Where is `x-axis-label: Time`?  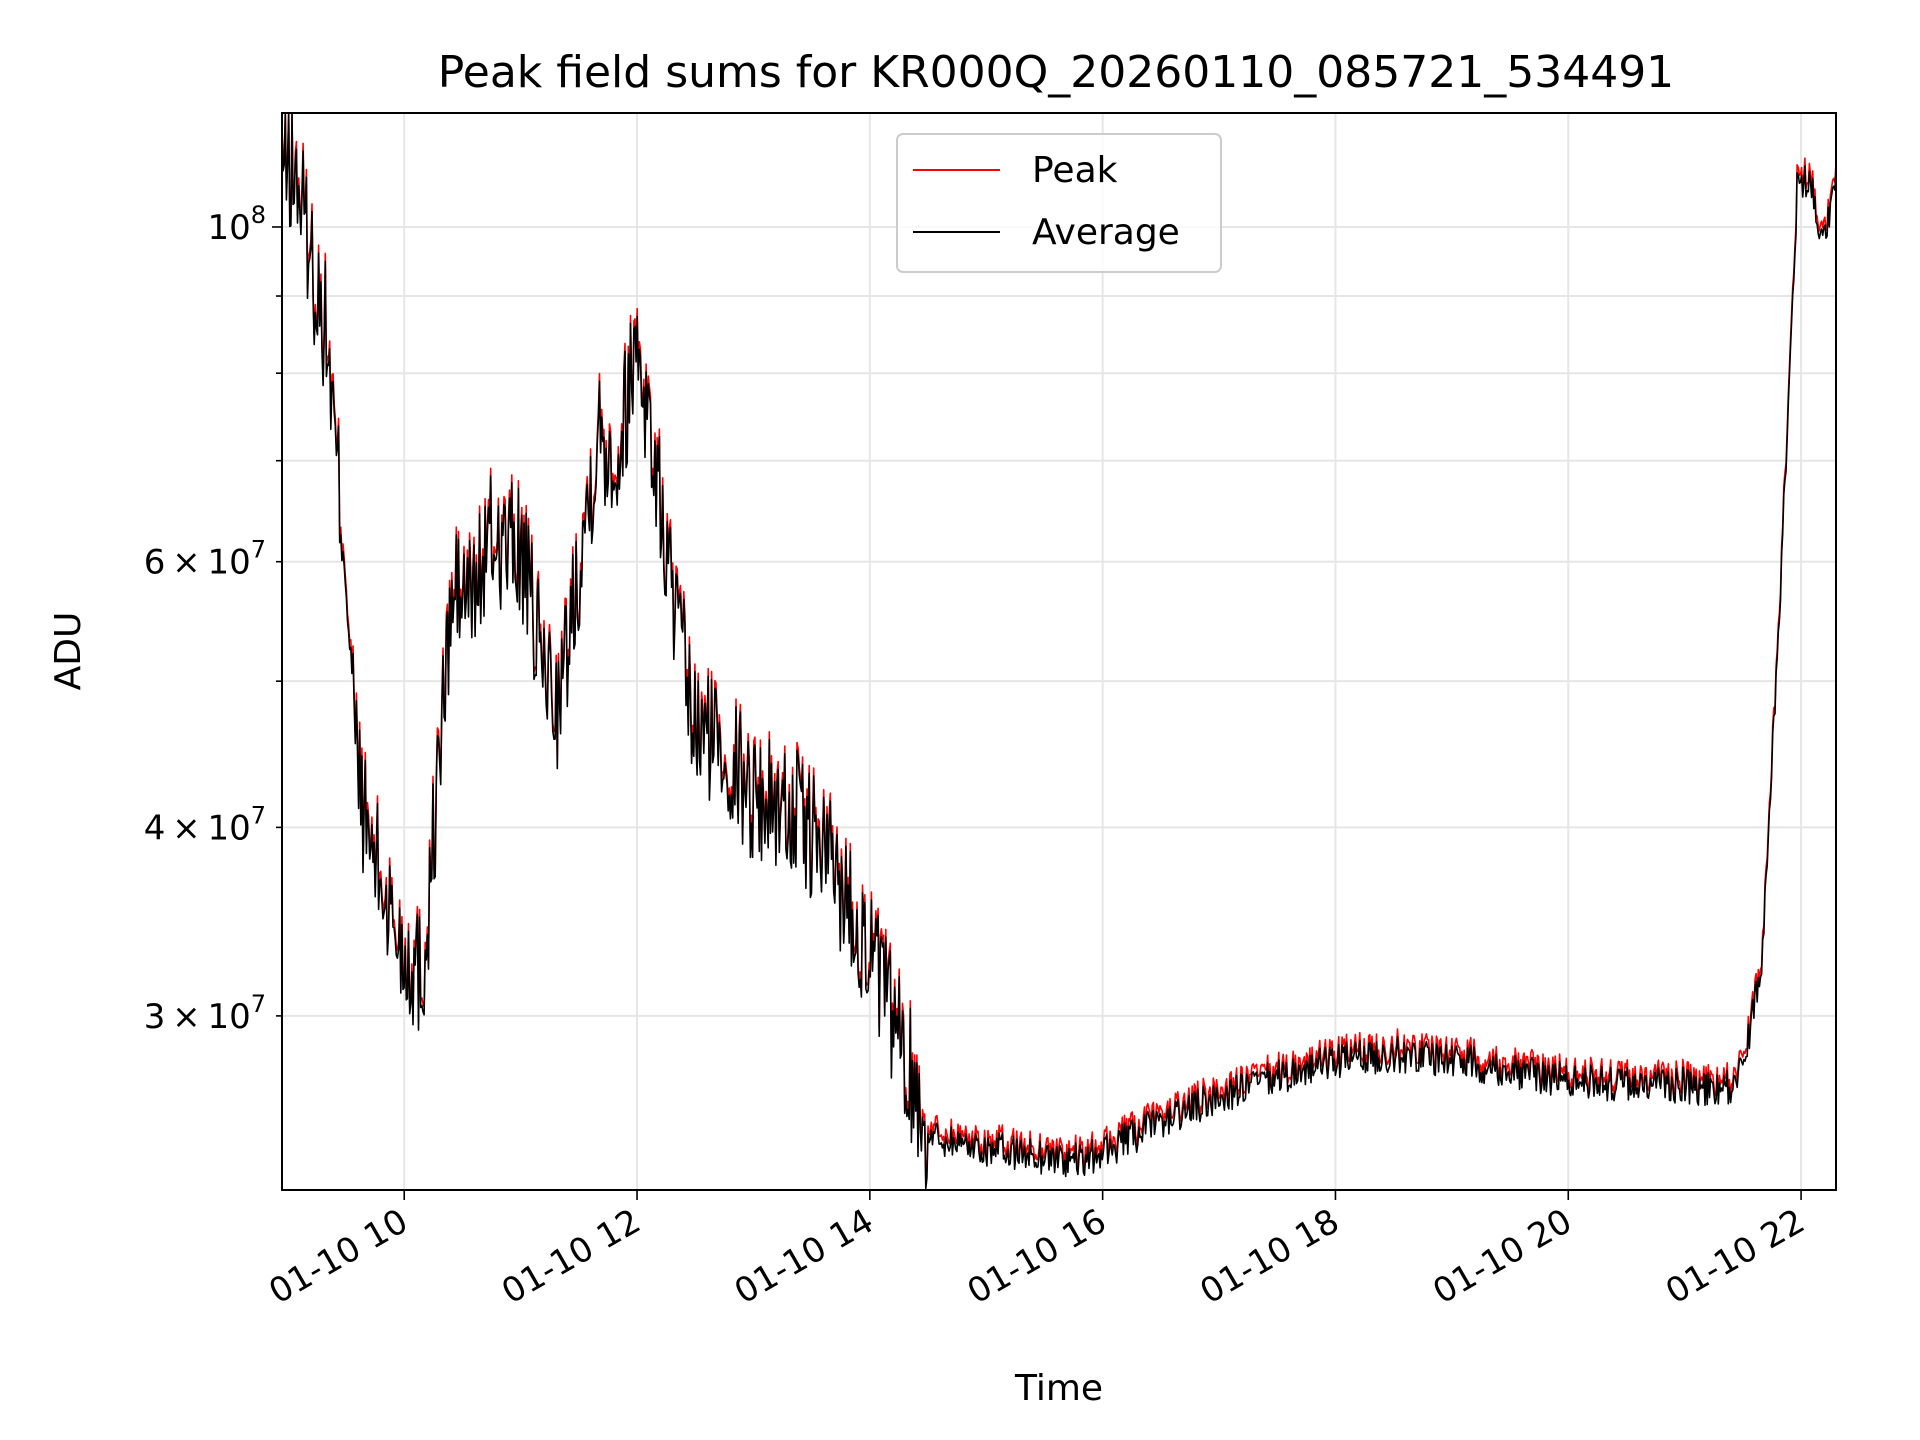 x-axis-label: Time is located at coordinates (1058, 1388).